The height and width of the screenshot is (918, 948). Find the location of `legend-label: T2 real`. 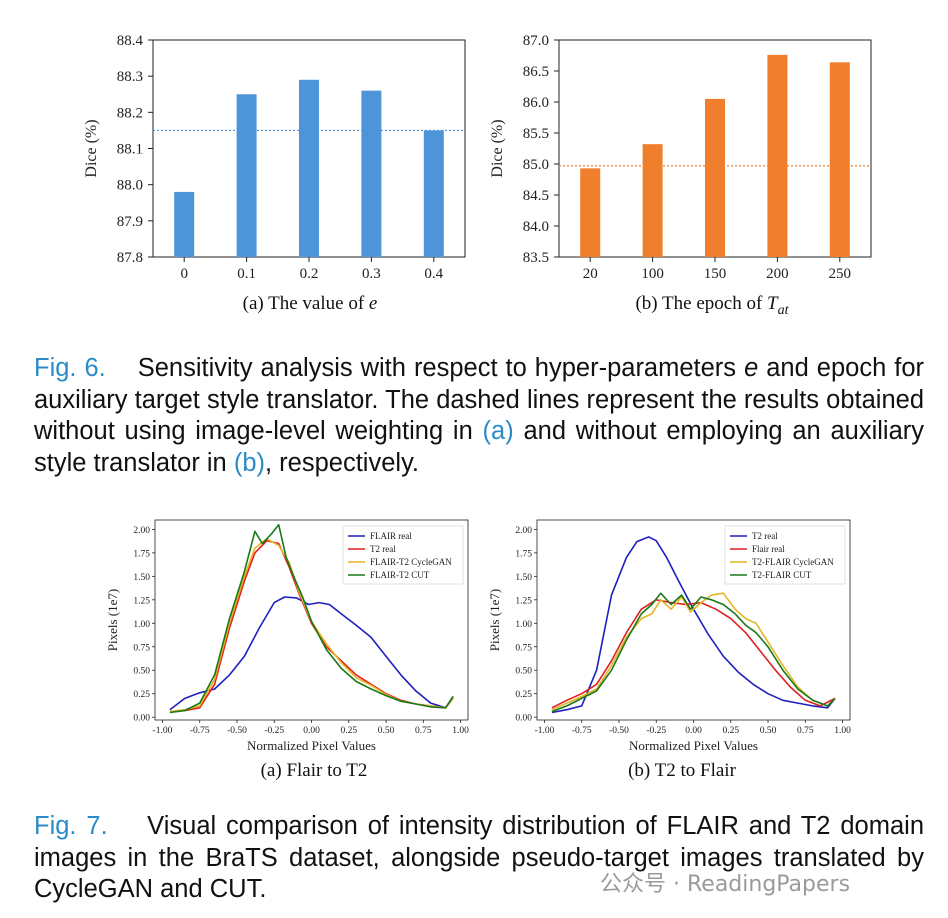

legend-label: T2 real is located at coordinates (765, 536).